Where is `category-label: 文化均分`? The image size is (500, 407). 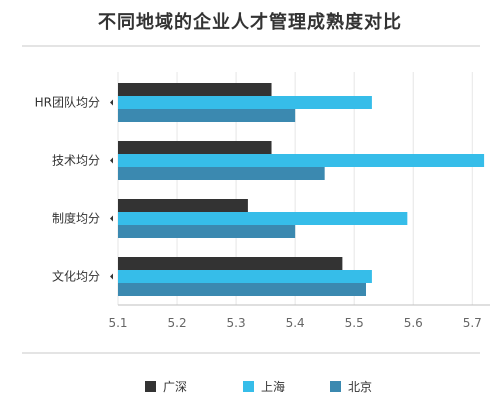
category-label: 文化均分 is located at coordinates (76, 276).